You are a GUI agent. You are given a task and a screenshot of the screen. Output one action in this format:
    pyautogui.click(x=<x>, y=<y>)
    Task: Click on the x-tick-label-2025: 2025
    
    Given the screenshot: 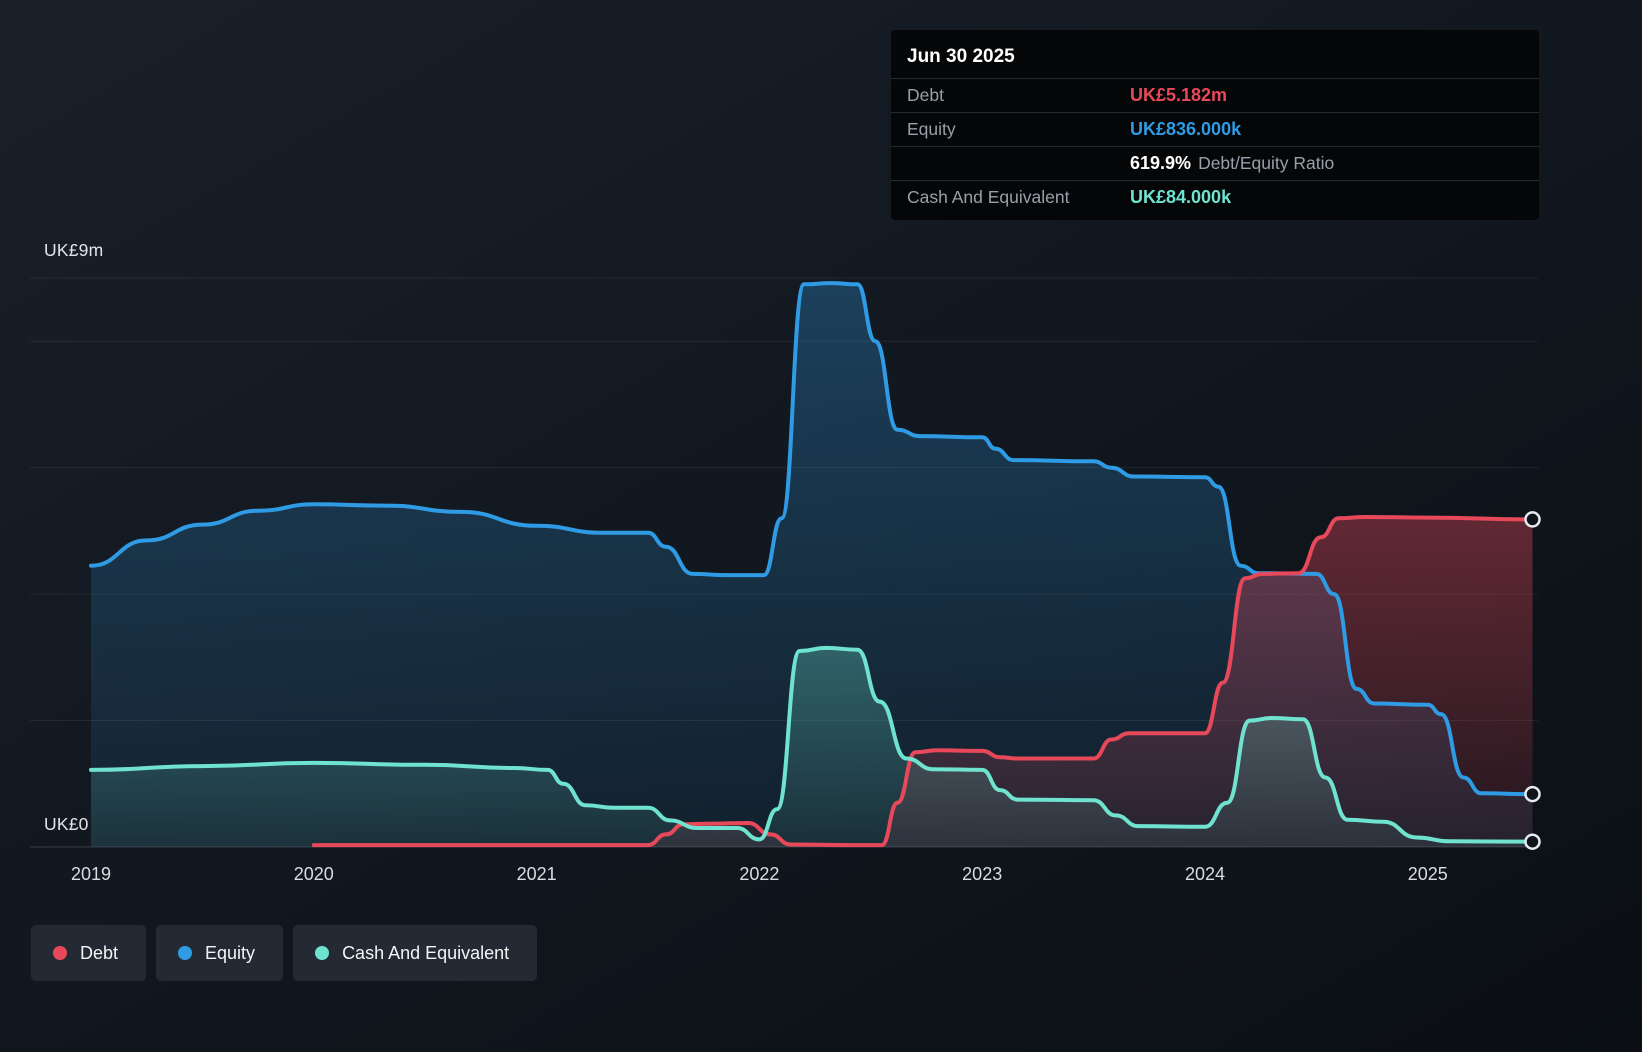 What is the action you would take?
    pyautogui.click(x=1428, y=874)
    